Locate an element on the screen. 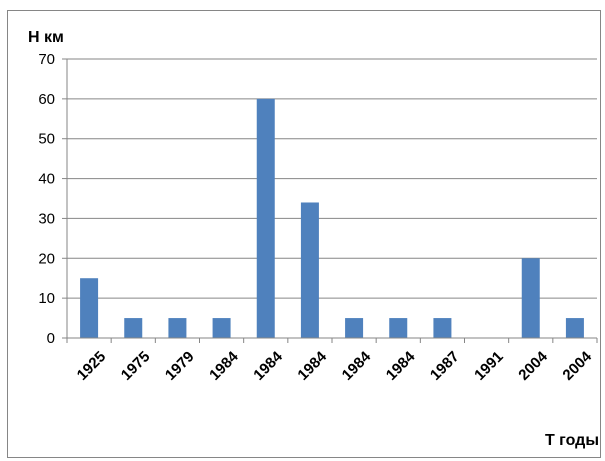 This screenshot has width=605, height=461. y-tick-label: 50 is located at coordinates (46, 139).